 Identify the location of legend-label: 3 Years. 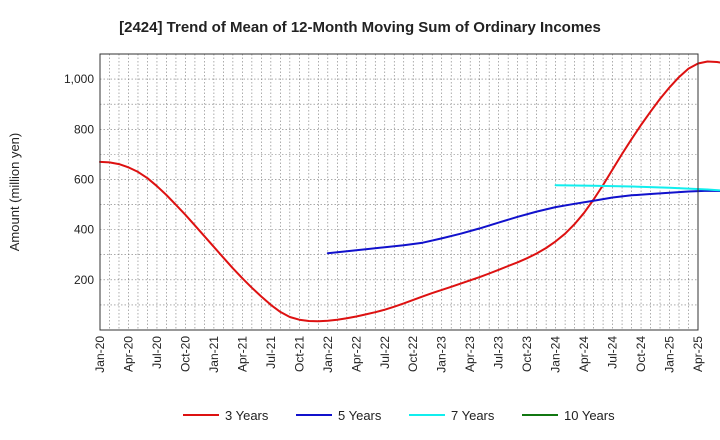
(247, 415).